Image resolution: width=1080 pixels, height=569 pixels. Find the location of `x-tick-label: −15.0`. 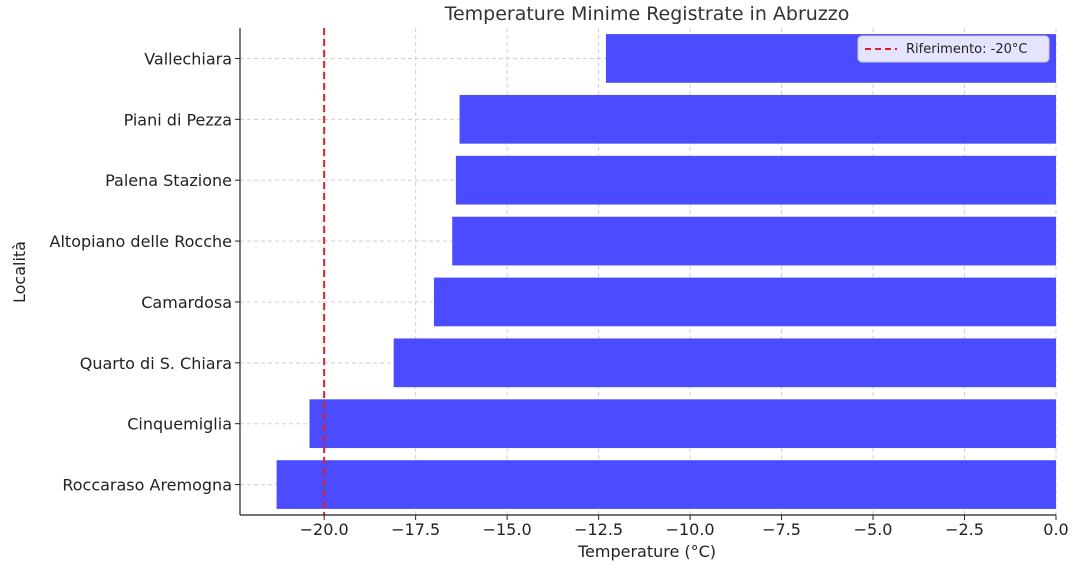

x-tick-label: −15.0 is located at coordinates (507, 529).